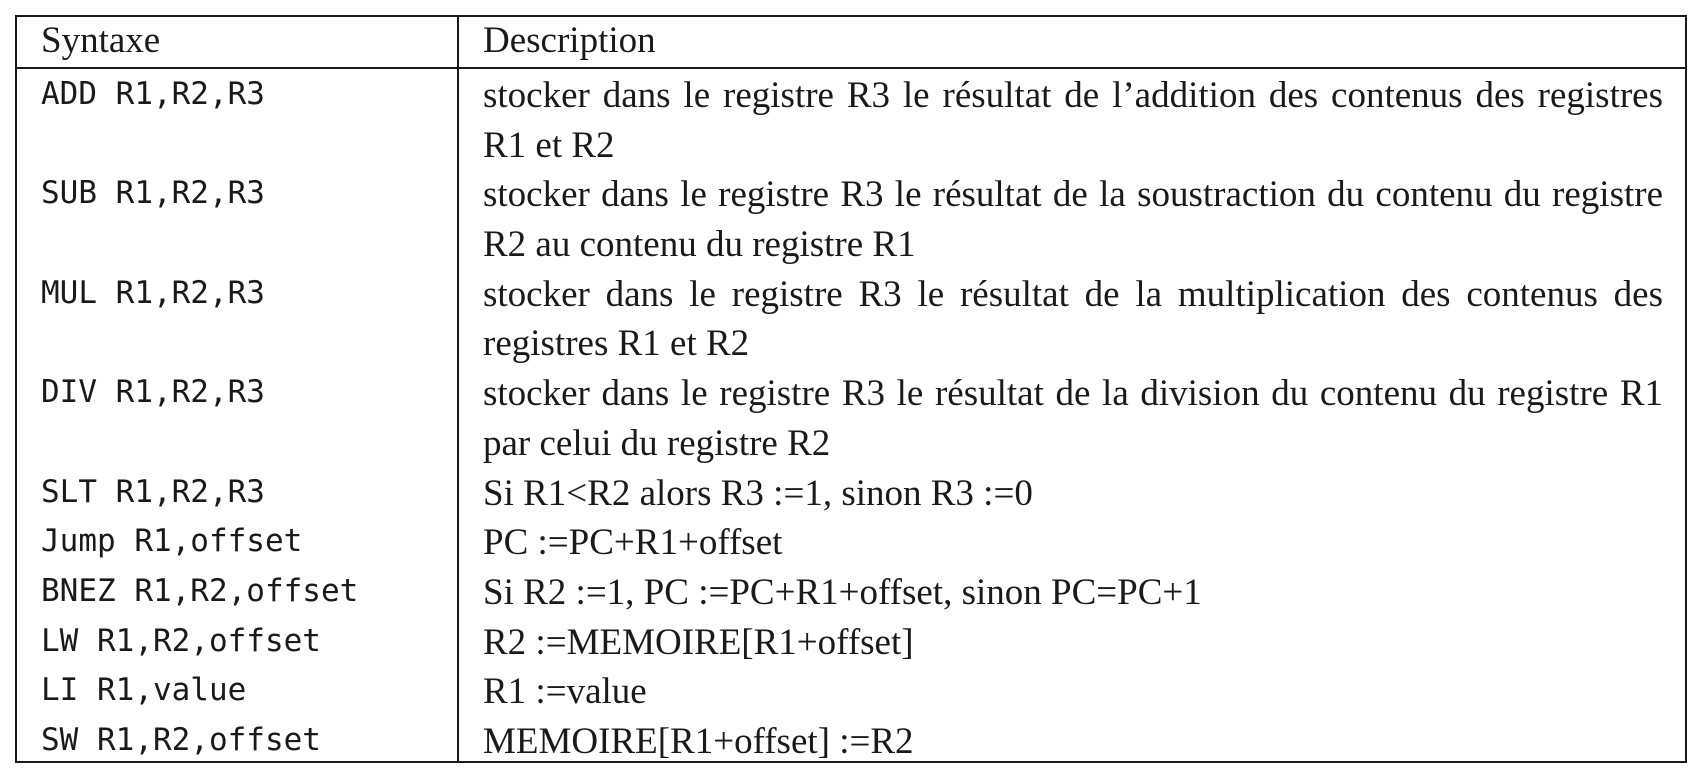 This screenshot has height=780, width=1702. Describe the element at coordinates (172, 541) in the screenshot. I see `instruction-syntax: Jump R1,offset` at that location.